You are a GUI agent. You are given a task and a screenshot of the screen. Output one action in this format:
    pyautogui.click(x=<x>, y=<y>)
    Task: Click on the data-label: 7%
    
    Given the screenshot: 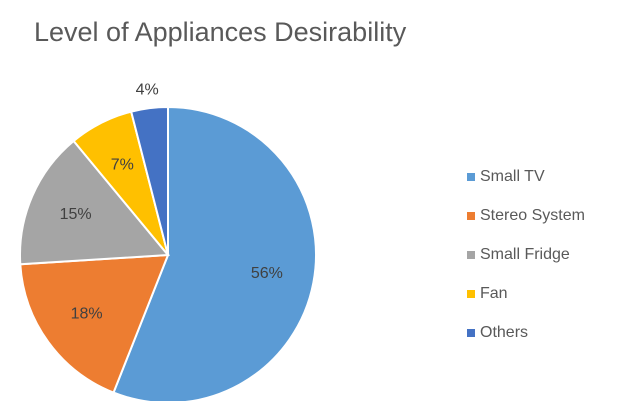 What is the action you would take?
    pyautogui.click(x=122, y=165)
    